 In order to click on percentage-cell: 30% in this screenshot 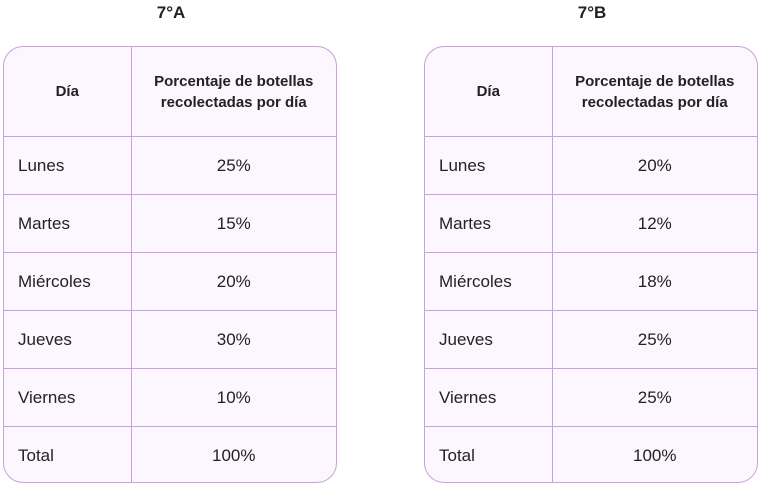, I will do `click(233, 339)`.